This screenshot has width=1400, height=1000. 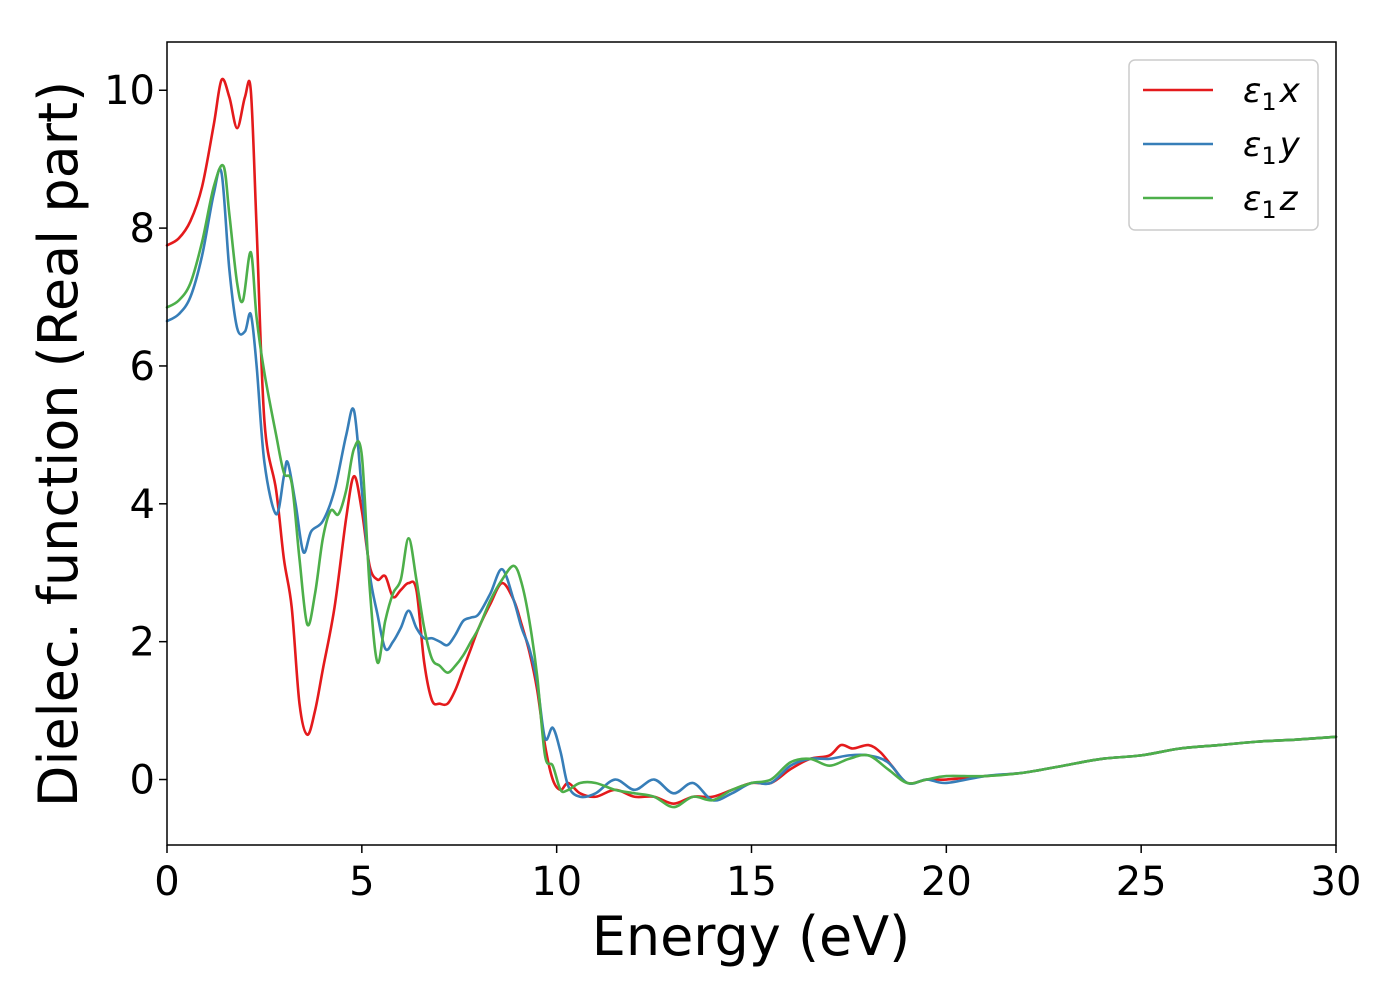 I want to click on x-tick-label: 10, so click(x=556, y=882).